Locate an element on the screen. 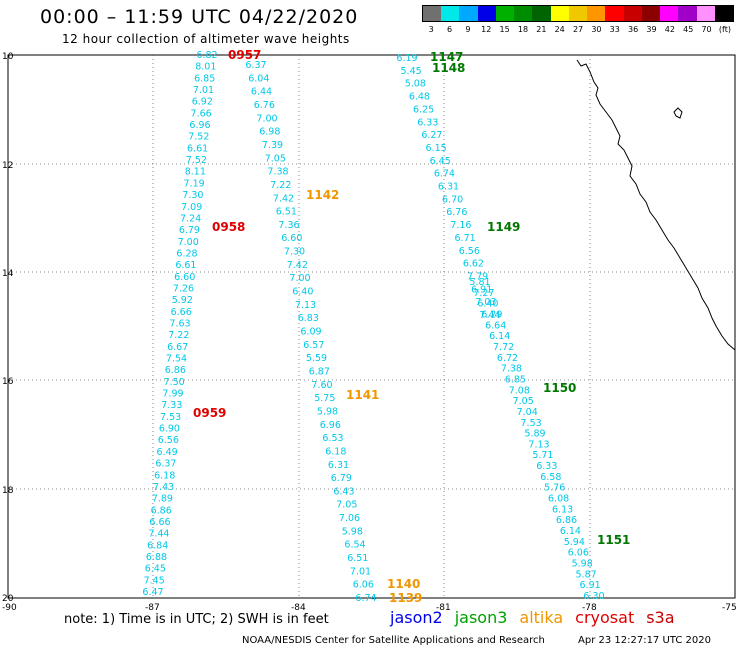  wave-height-value: 7.60 is located at coordinates (321, 385).